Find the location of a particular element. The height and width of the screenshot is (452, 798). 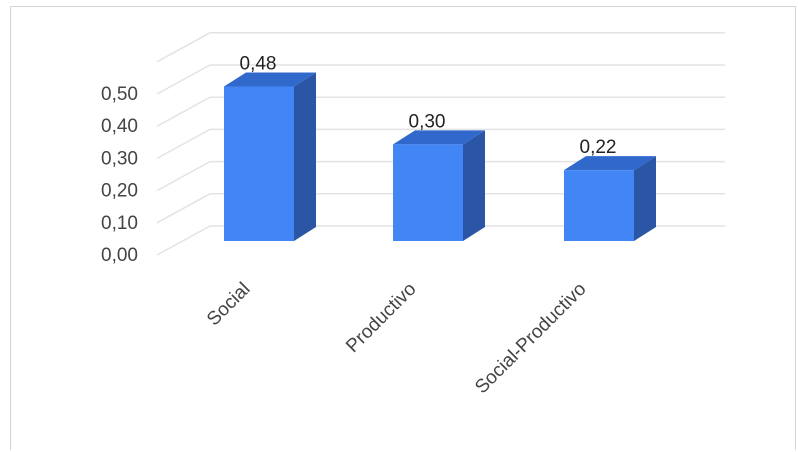

data-labels: 0,48 0,30 0,22 is located at coordinates (428, 105).